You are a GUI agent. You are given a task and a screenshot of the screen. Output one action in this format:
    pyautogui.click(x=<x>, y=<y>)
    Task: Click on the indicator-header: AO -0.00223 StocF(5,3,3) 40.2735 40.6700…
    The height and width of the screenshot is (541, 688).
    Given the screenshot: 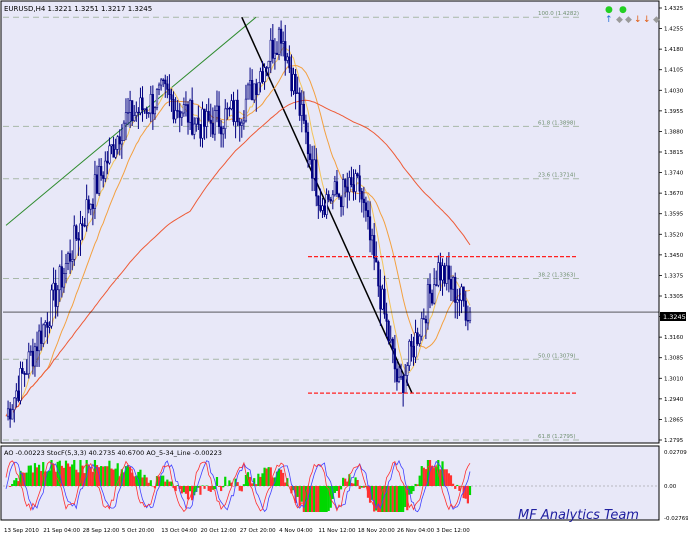 What is the action you would take?
    pyautogui.click(x=113, y=453)
    